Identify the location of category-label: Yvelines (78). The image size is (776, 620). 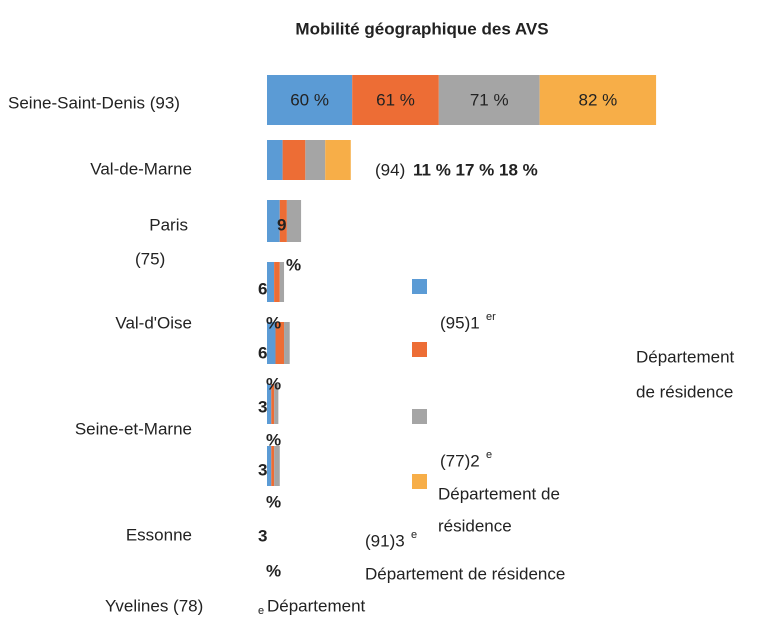
(154, 605).